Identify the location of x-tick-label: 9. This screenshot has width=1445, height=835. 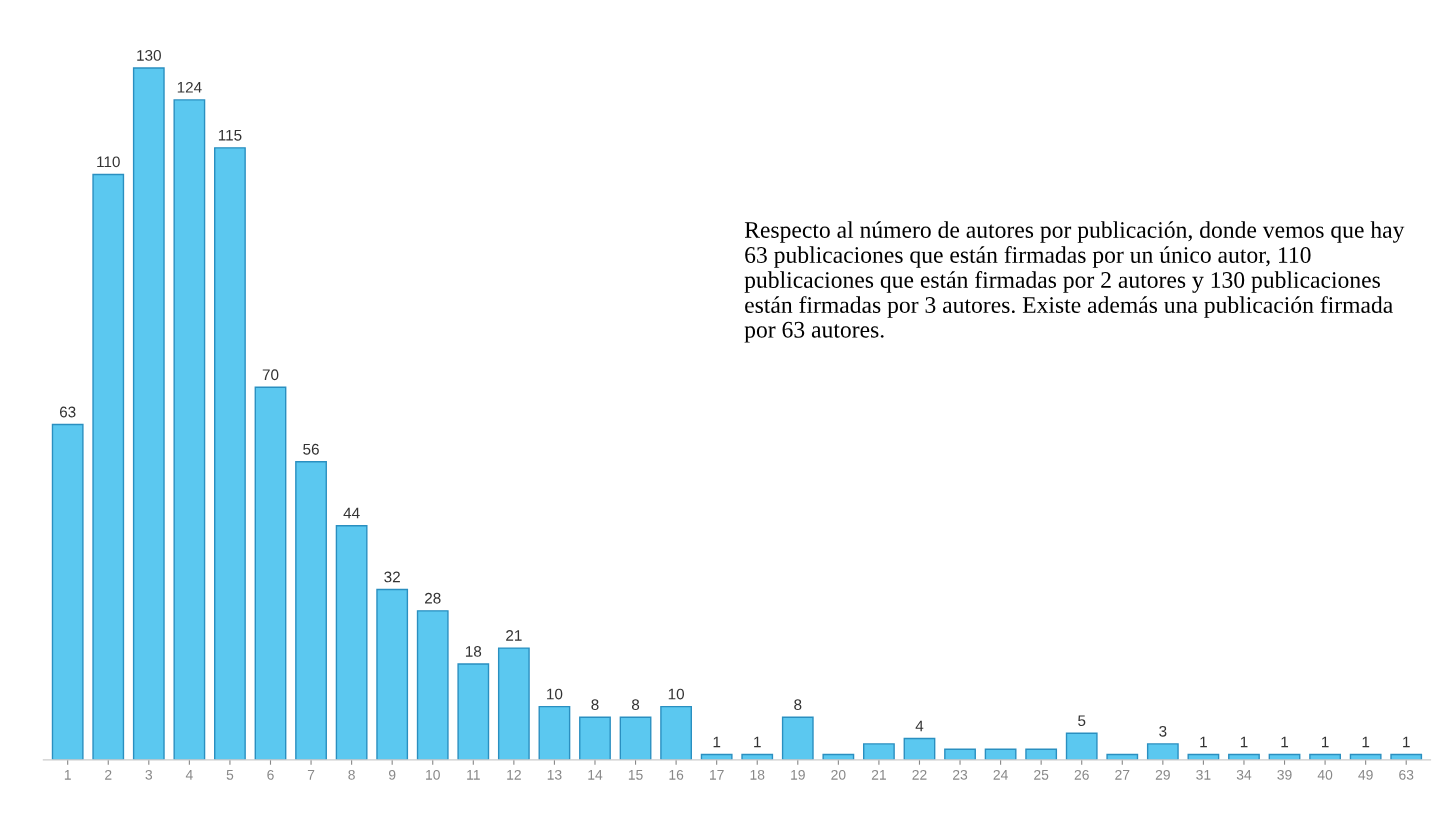
(392, 774).